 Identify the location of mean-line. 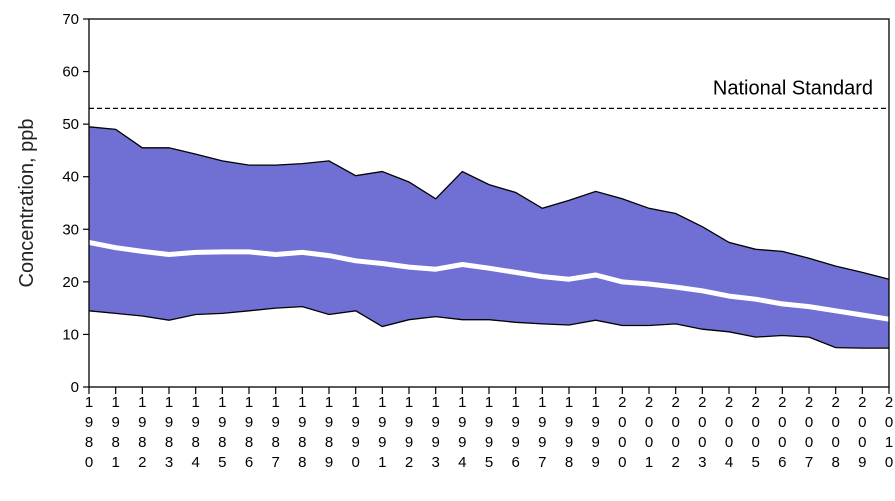
(489, 280).